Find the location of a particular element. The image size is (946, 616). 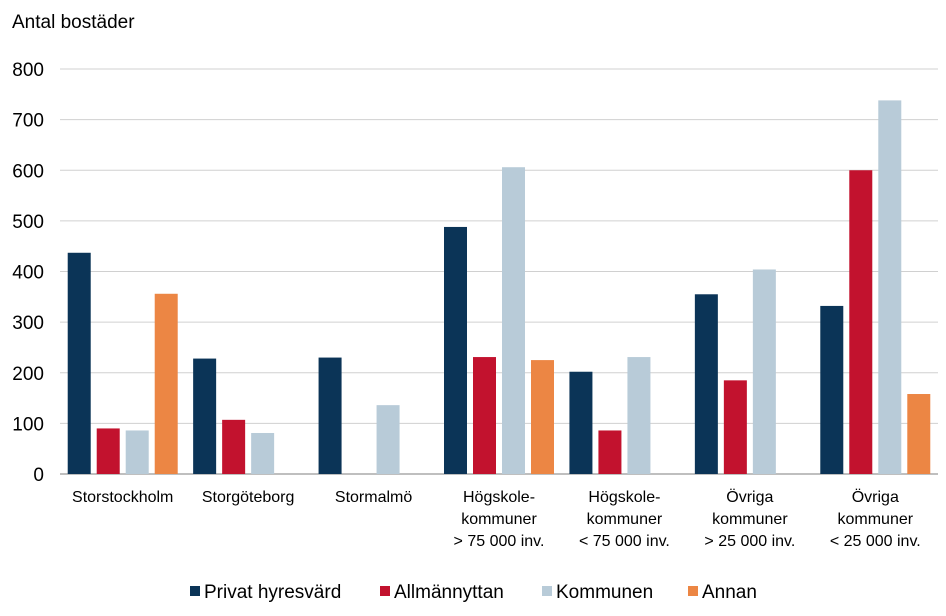

y-tick-label: 400 is located at coordinates (28, 273).